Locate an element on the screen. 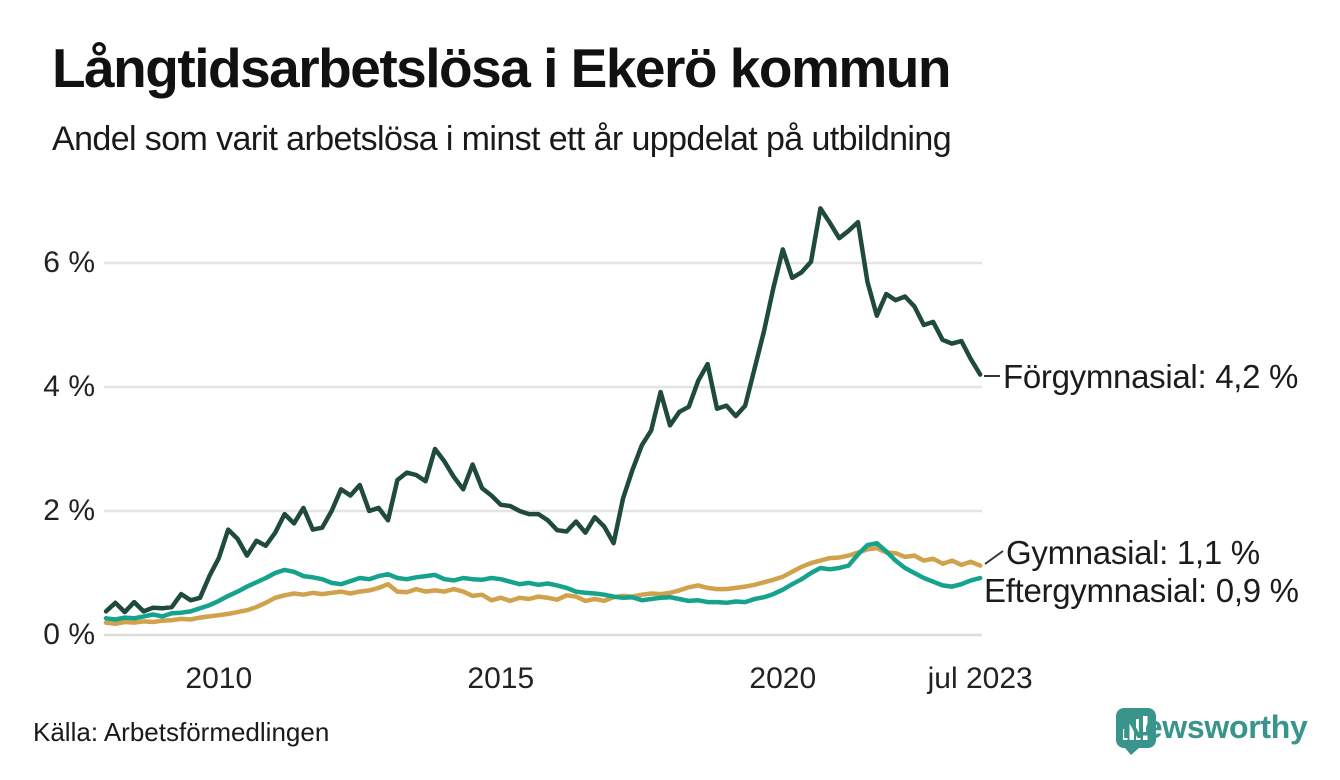 The height and width of the screenshot is (780, 1340). logo-exclamation-bar is located at coordinates (1145, 724).